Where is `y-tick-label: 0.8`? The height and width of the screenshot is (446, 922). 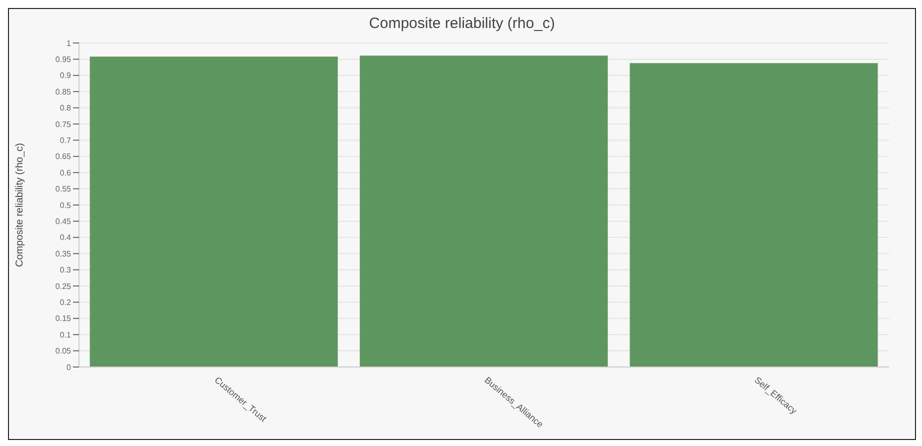 y-tick-label: 0.8 is located at coordinates (66, 108).